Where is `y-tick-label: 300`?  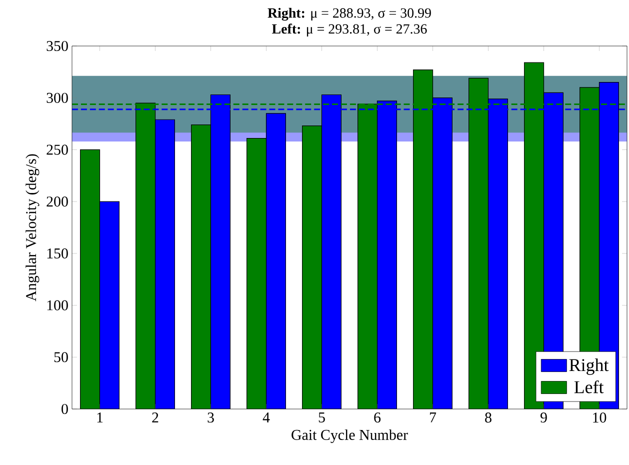
y-tick-label: 300 is located at coordinates (57, 97).